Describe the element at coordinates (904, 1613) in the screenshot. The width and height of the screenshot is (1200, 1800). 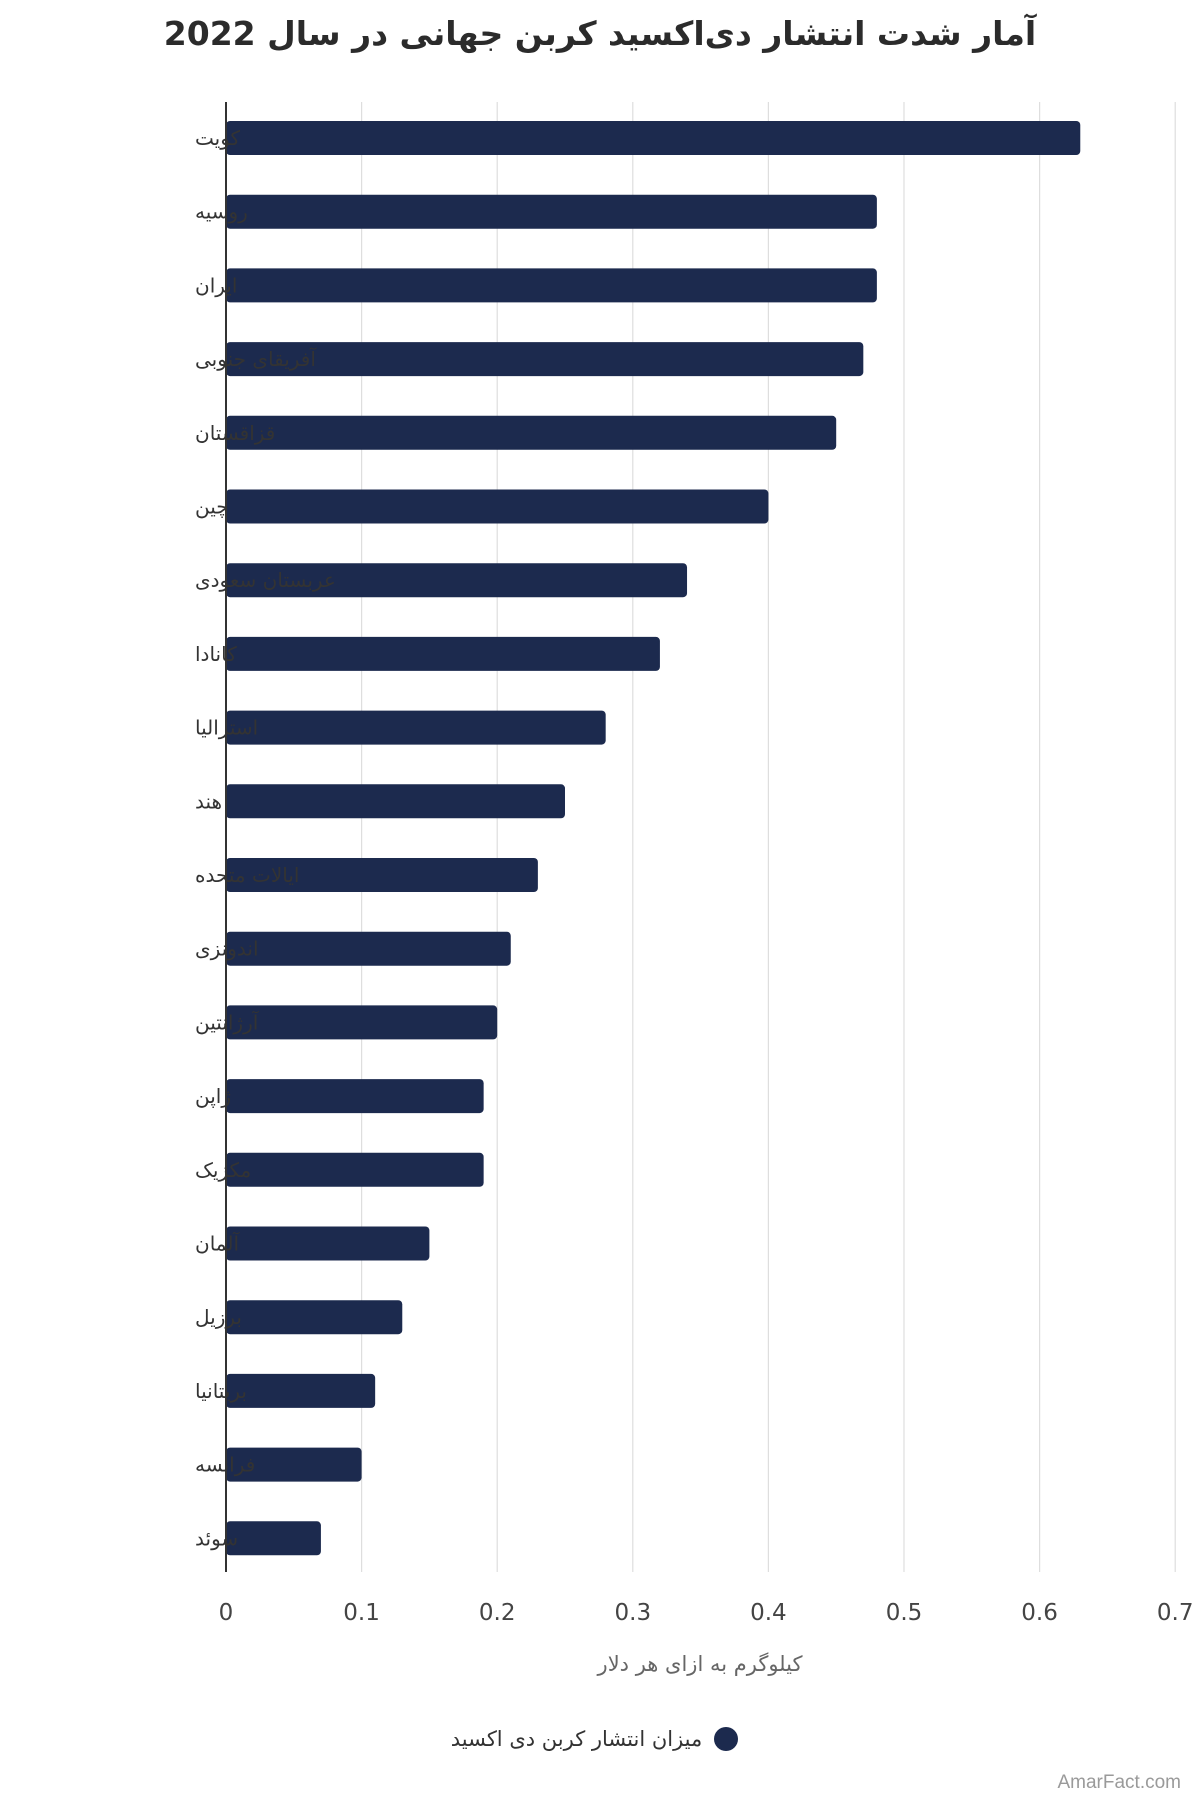
I see `x-tick-label: 0.5` at that location.